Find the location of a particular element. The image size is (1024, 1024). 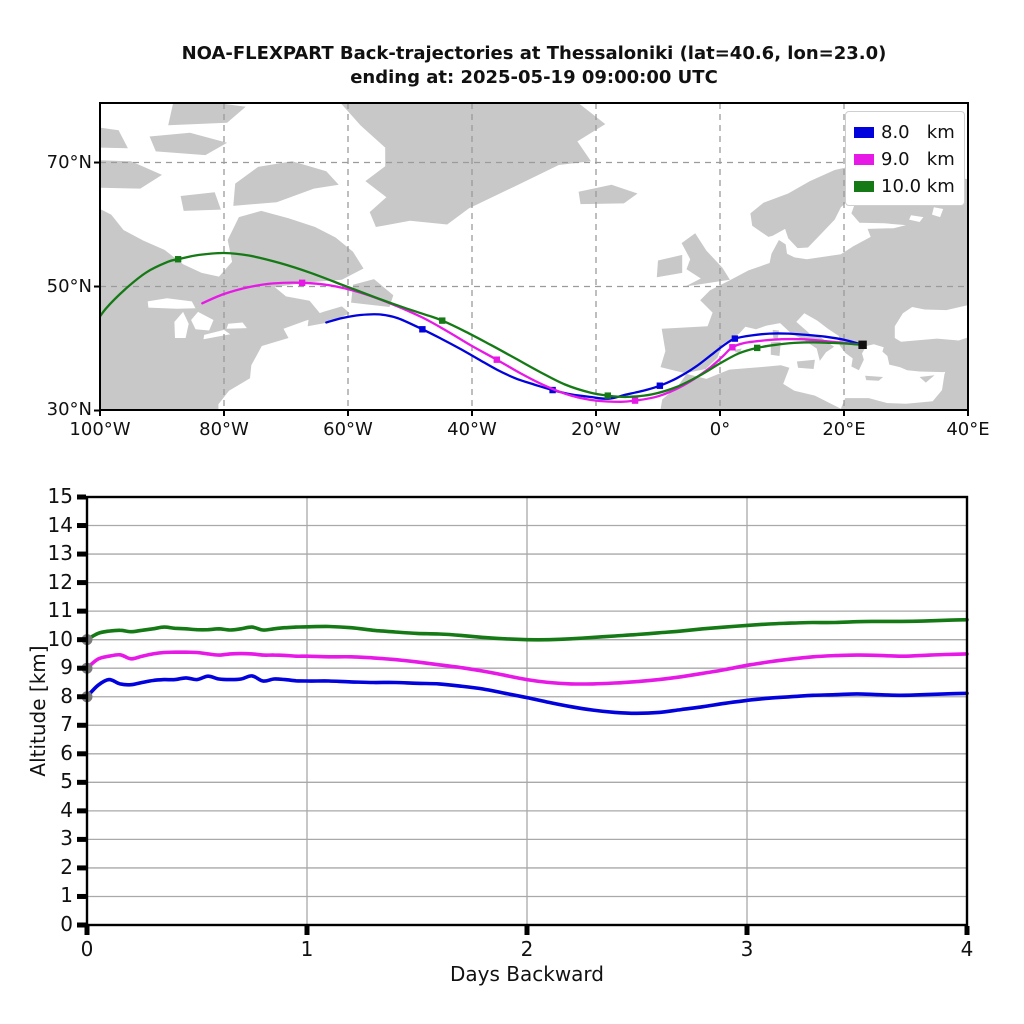

map-x-tick-label: 20°W is located at coordinates (596, 429).